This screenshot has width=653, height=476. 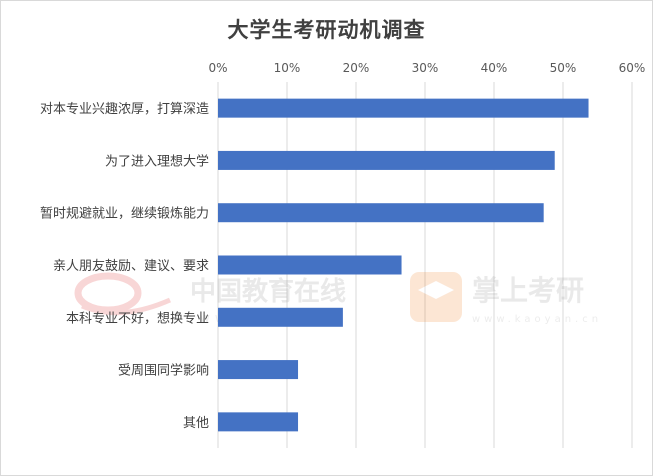 I want to click on graduation-cap-icon, so click(x=436, y=290).